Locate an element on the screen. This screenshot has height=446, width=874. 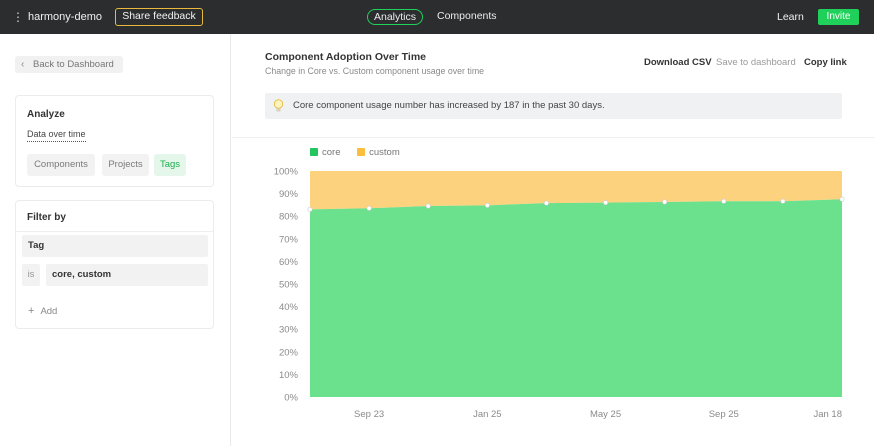
y-tick-label: 80% is located at coordinates (289, 217).